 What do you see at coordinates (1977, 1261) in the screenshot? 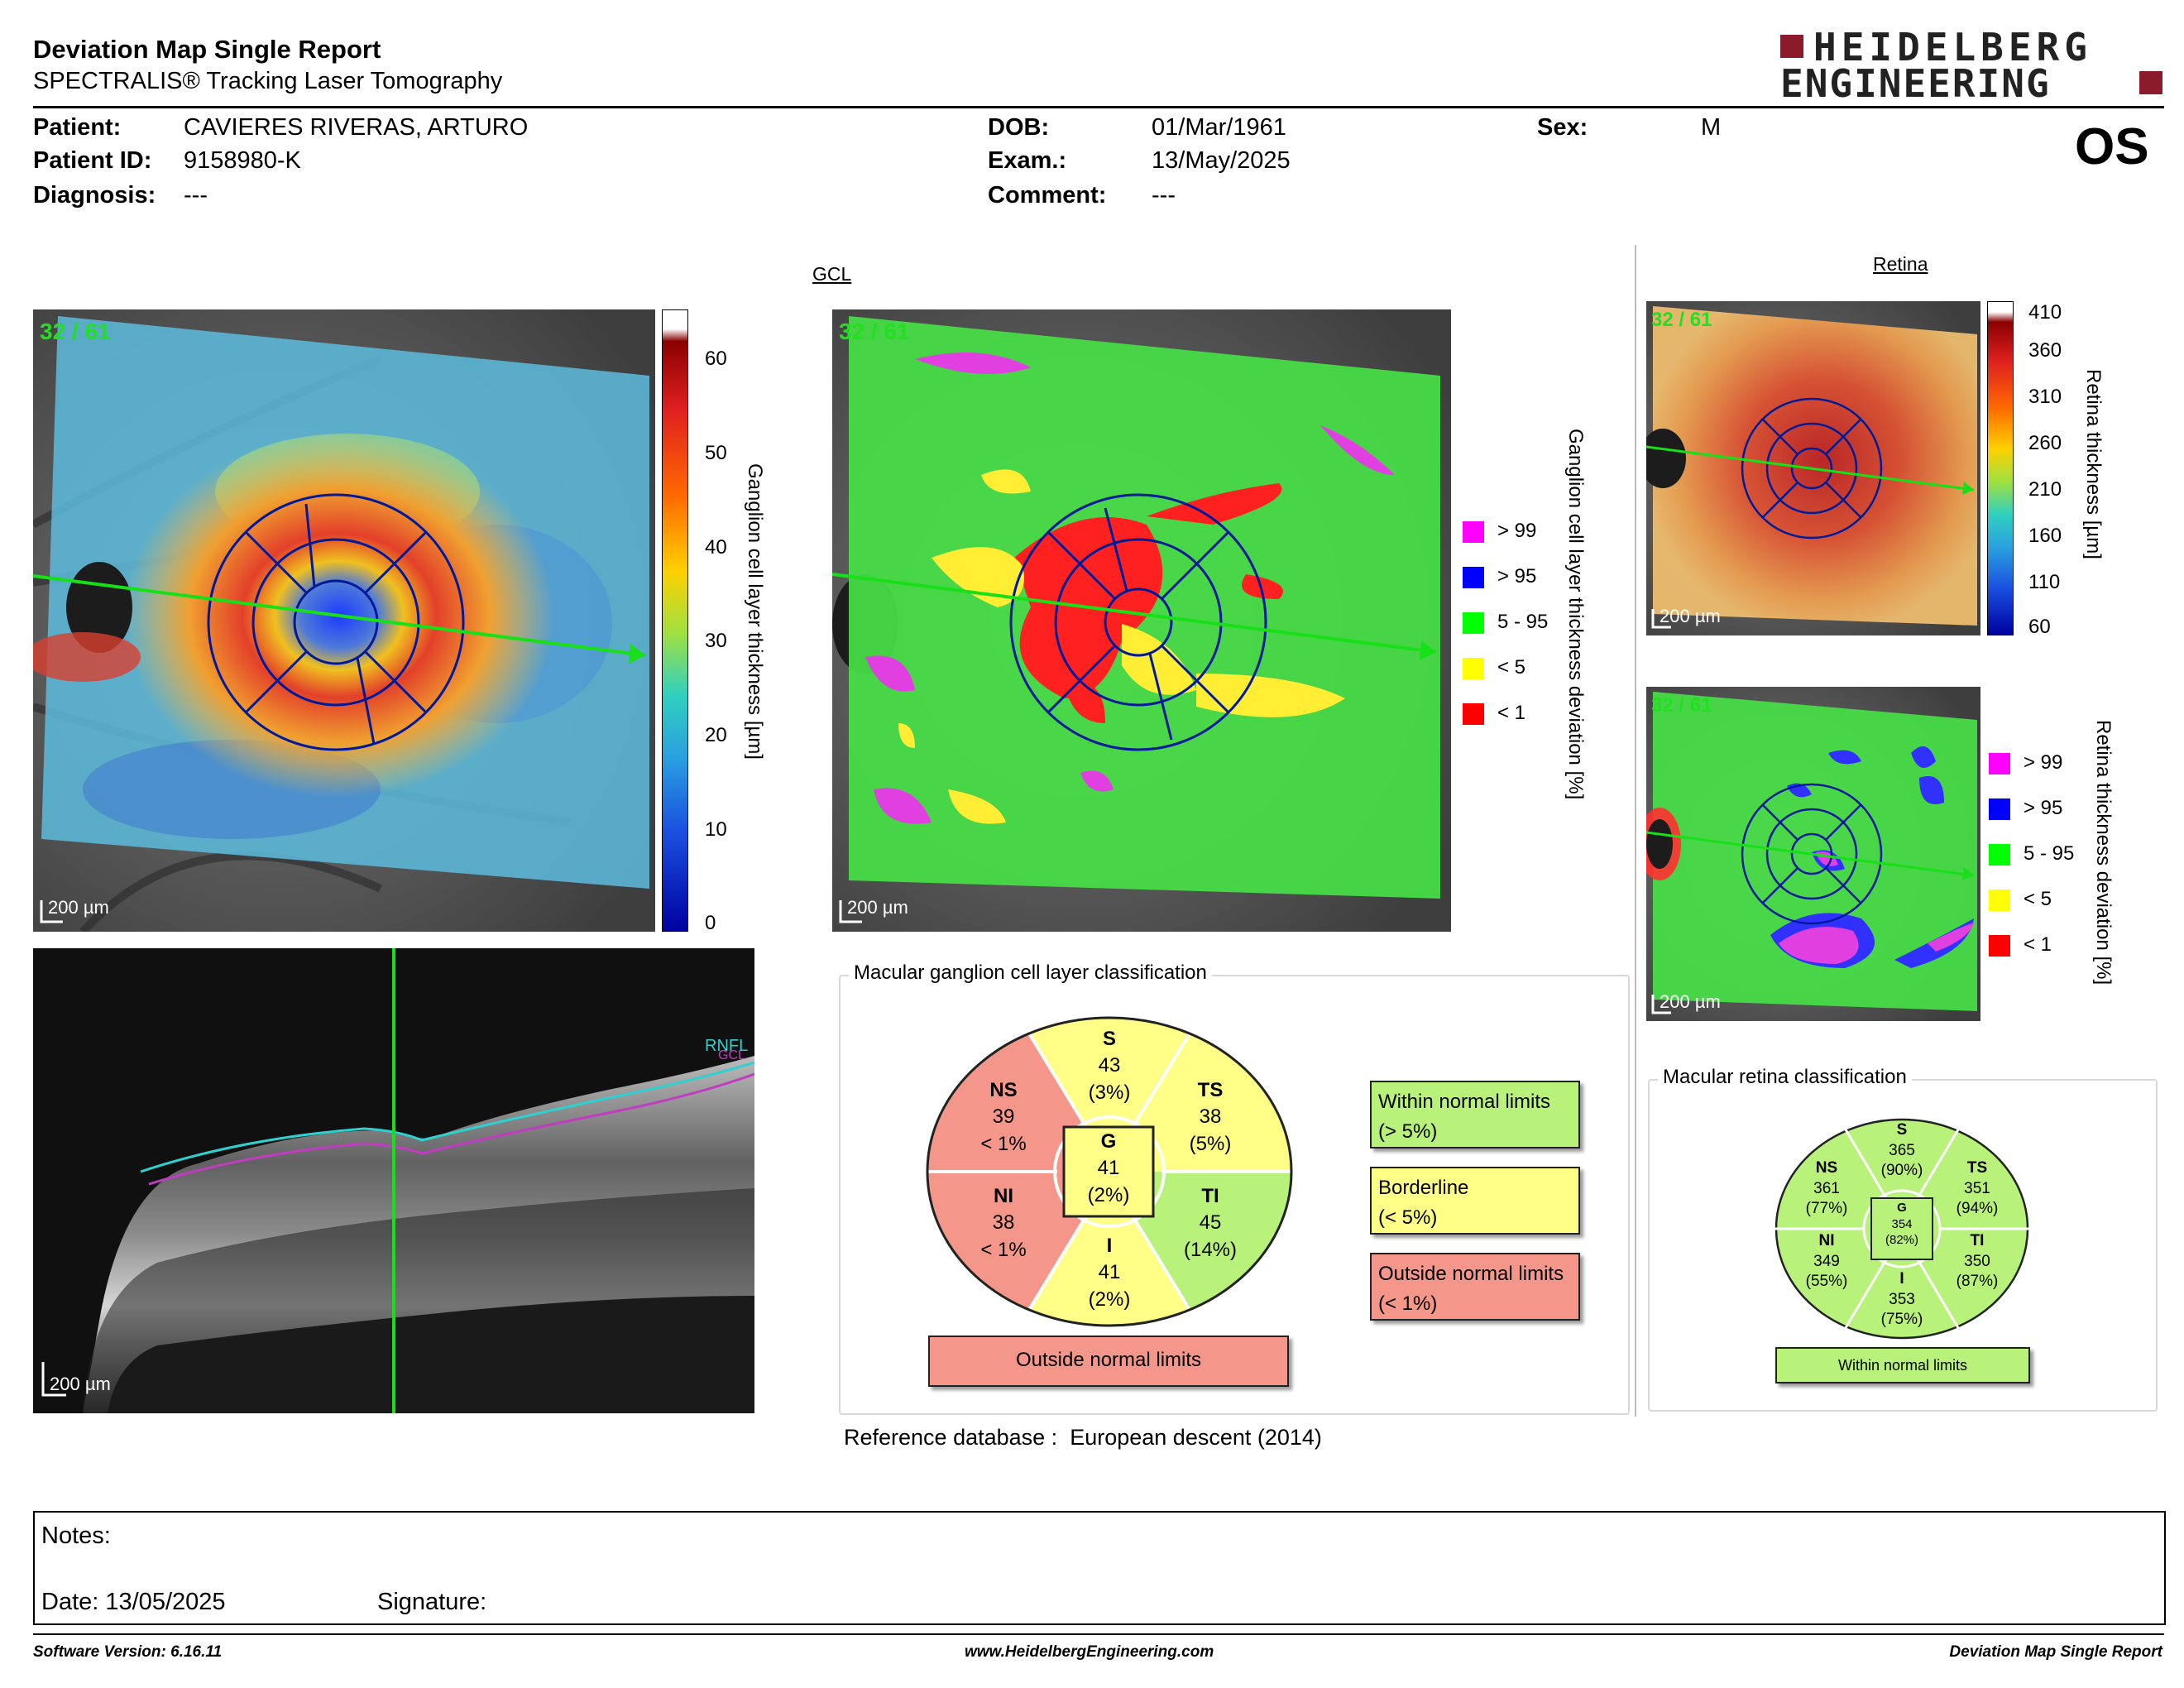
I see `retina-sector-ti: TI 350 (87%)` at bounding box center [1977, 1261].